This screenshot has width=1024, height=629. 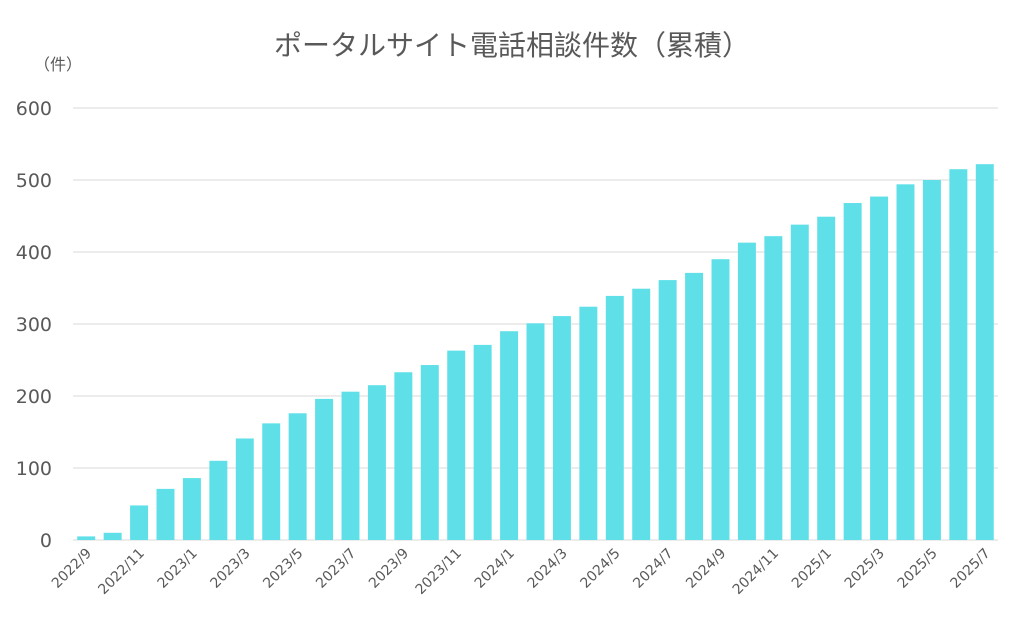 I want to click on bar-2023/7, so click(x=350, y=465).